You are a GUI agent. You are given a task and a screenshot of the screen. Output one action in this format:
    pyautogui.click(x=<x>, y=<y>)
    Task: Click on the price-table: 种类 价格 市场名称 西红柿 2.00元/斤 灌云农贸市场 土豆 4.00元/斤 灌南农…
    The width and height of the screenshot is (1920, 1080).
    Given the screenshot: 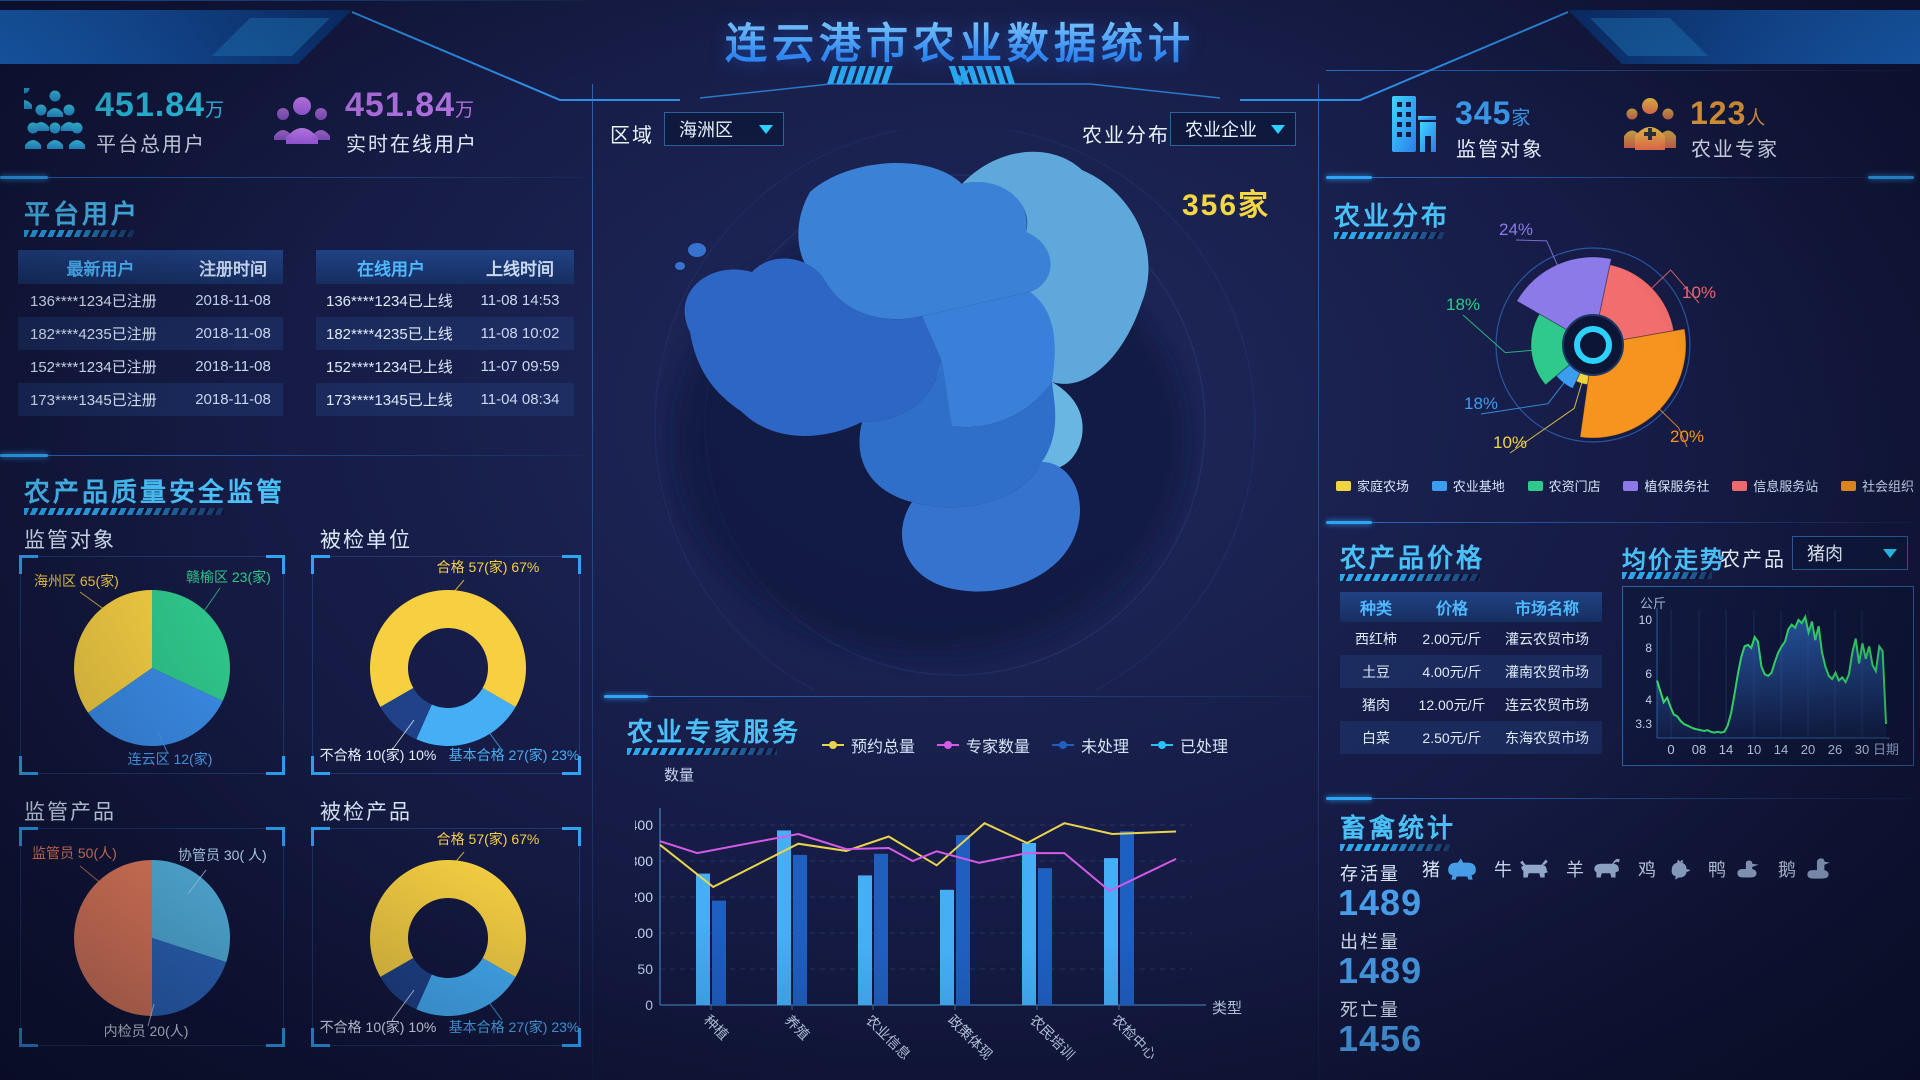 What is the action you would take?
    pyautogui.click(x=1471, y=673)
    